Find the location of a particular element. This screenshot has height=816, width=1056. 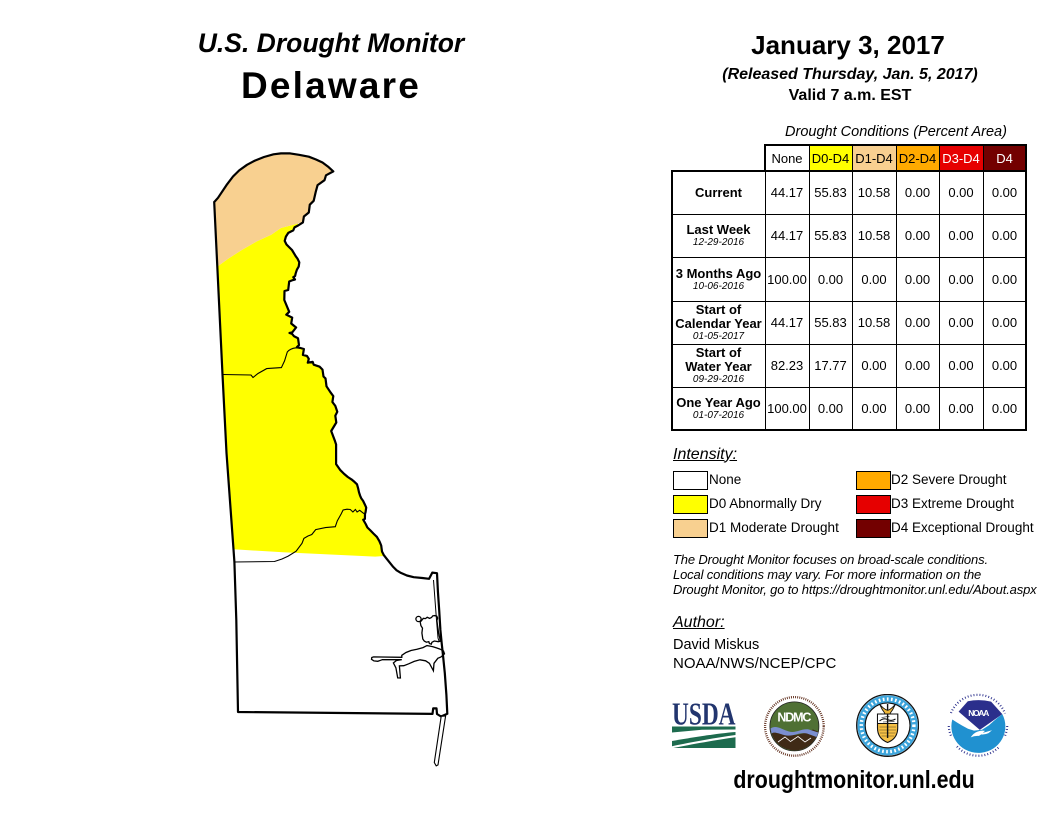

svg-text: USDA is located at coordinates (704, 716).